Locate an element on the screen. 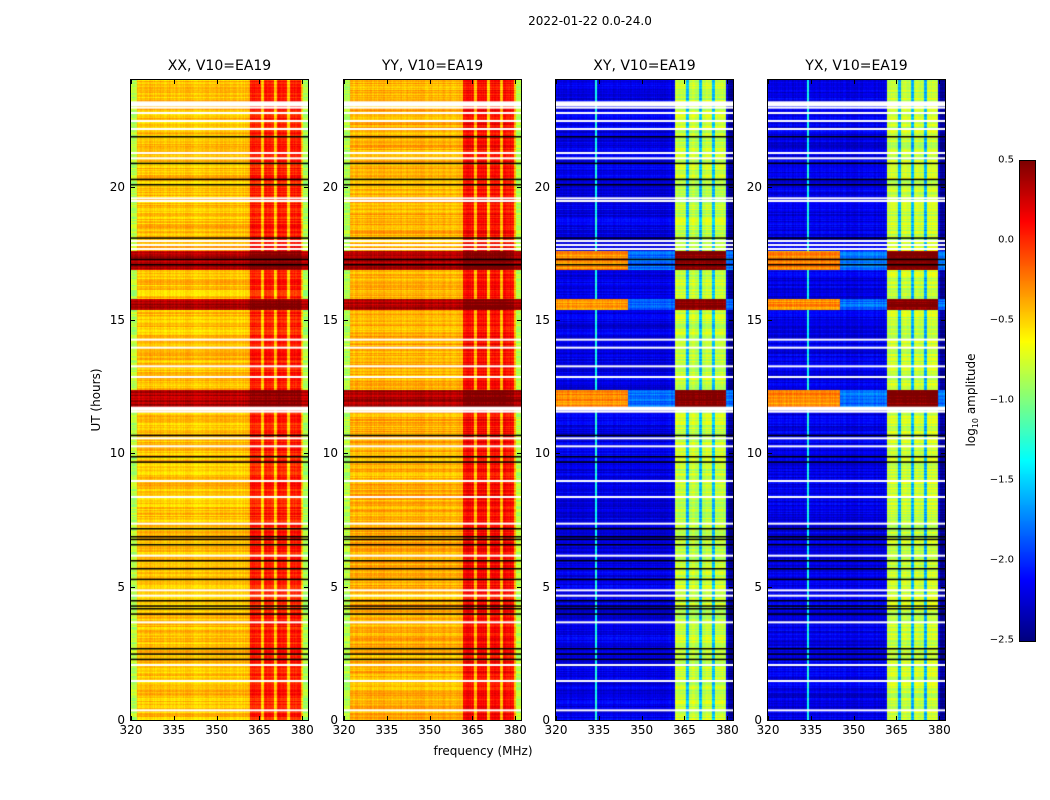  panel-title: XX, V10=EA19 is located at coordinates (219, 66).